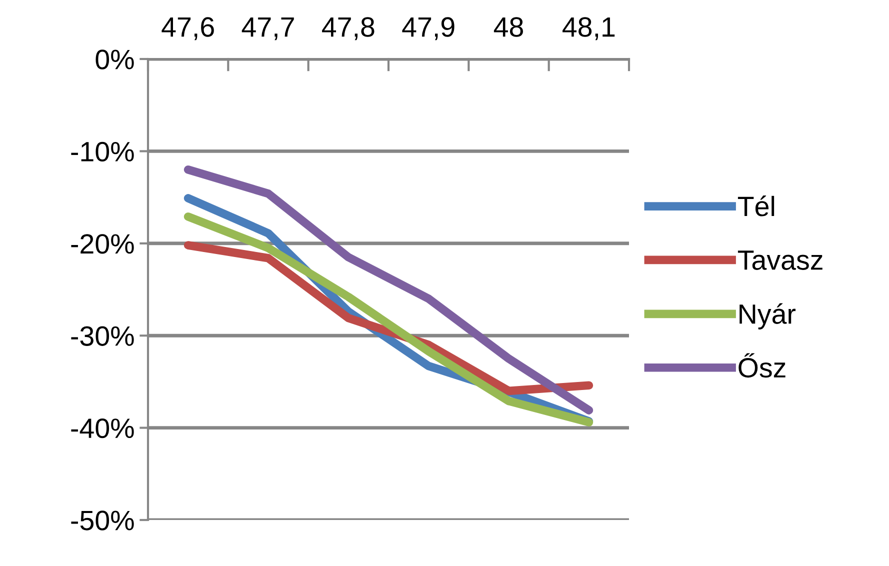  I want to click on x-tick-label: 47,8, so click(348, 28).